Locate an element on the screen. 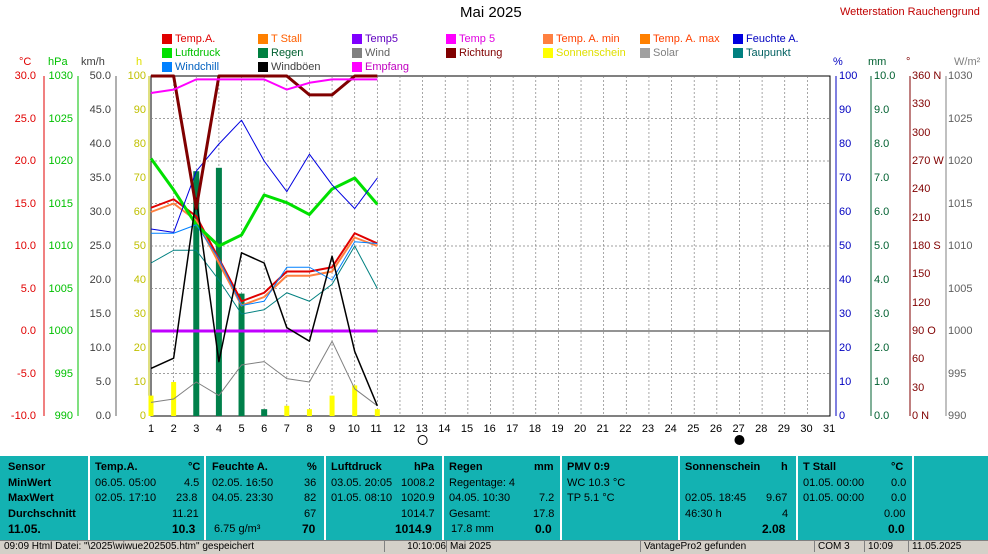  panel-tstall-min-date: 01.05. 00:00 is located at coordinates (834, 483).